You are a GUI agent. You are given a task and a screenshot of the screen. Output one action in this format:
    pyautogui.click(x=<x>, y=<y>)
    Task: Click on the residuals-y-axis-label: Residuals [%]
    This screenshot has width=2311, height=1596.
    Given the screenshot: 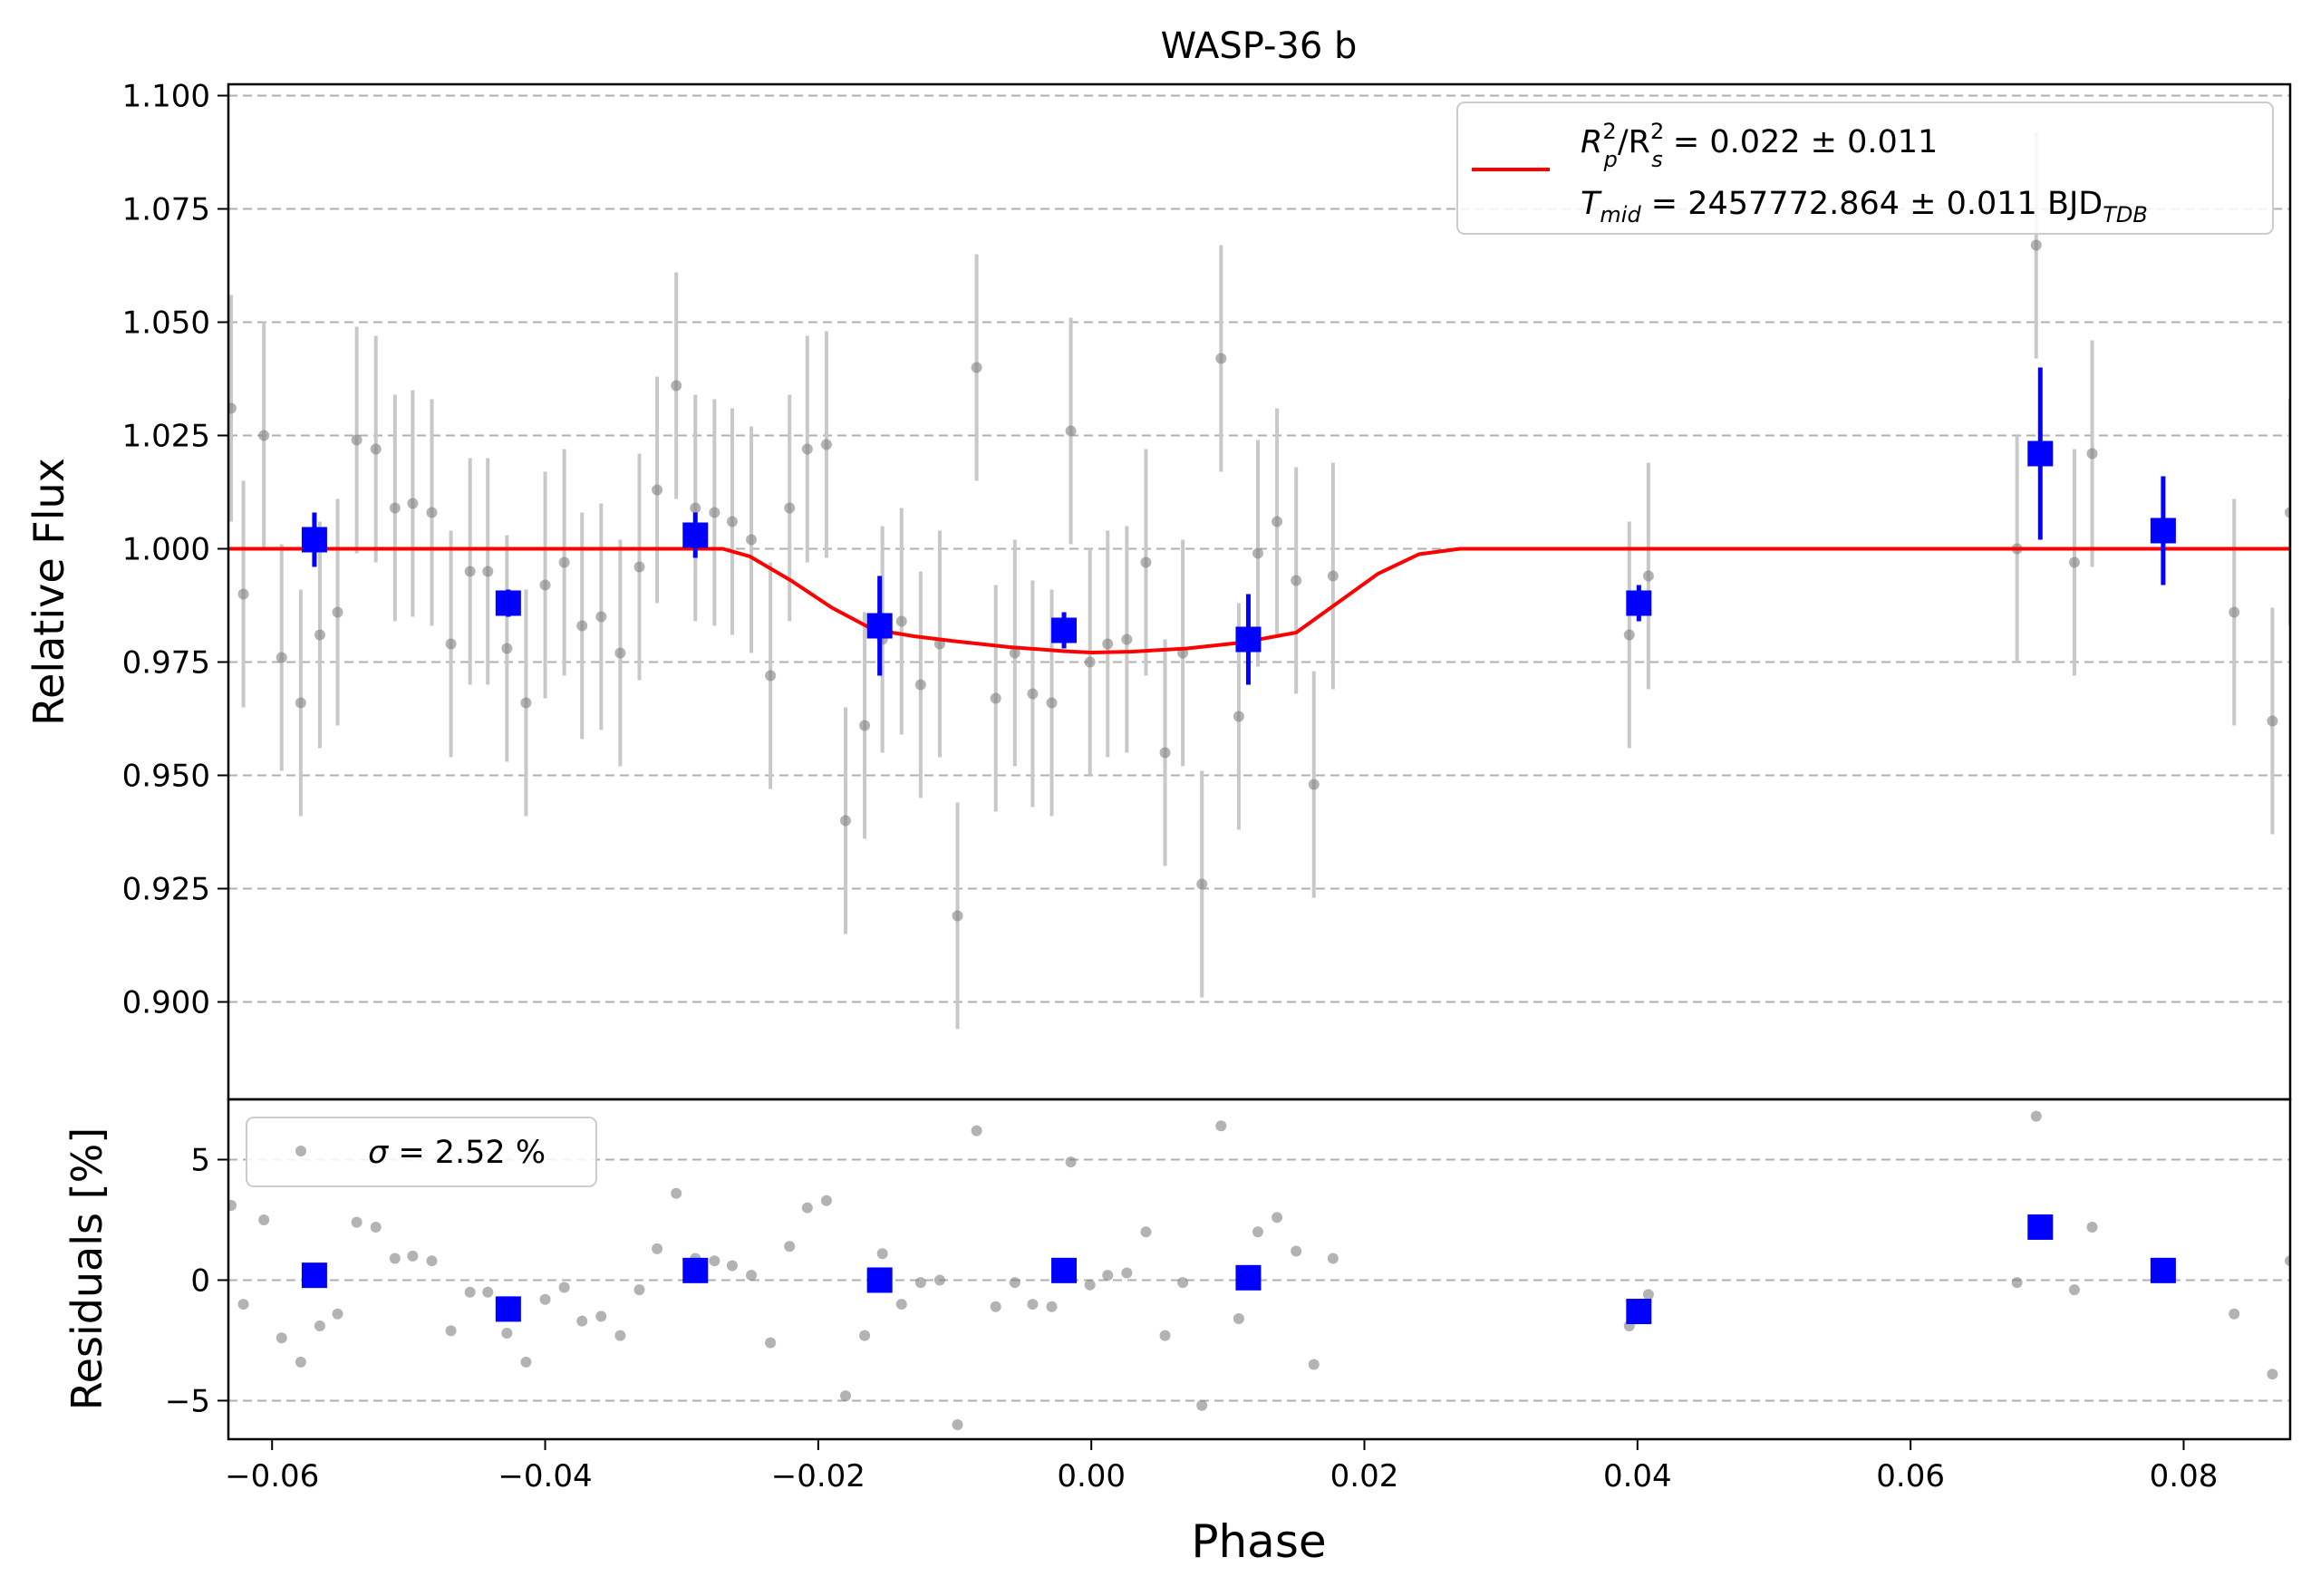 What is the action you would take?
    pyautogui.click(x=87, y=1268)
    